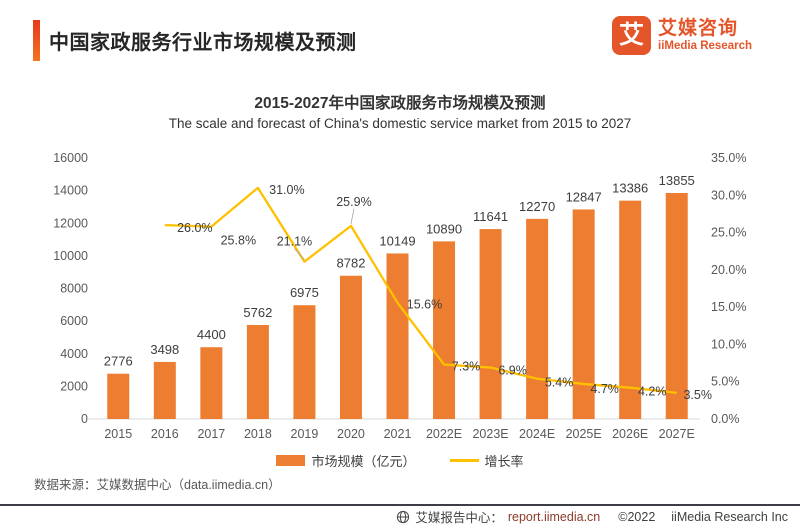  Describe the element at coordinates (584, 196) in the screenshot. I see `svg-text: 12847` at that location.